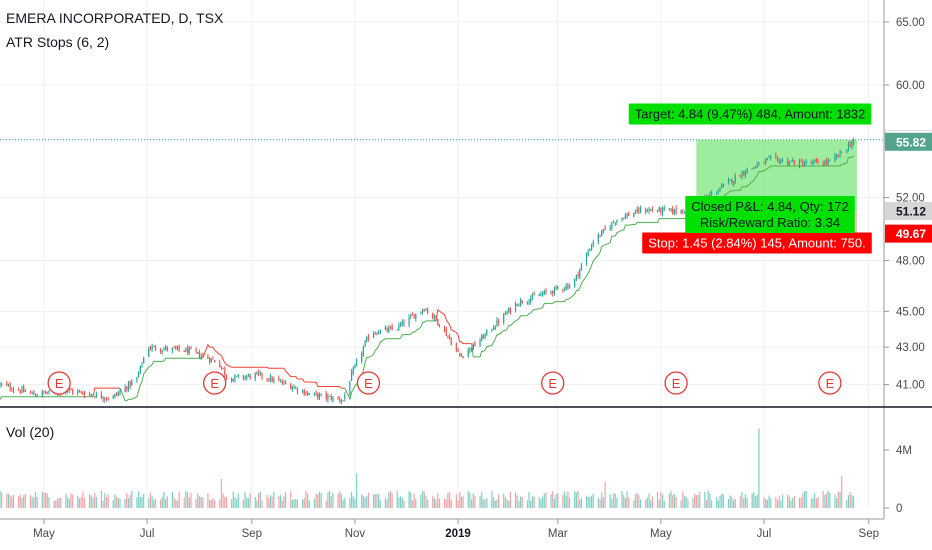 This screenshot has width=932, height=550. Describe the element at coordinates (115, 18) in the screenshot. I see `symbol-title: EMERA INCORPORATED, D, TSX` at that location.